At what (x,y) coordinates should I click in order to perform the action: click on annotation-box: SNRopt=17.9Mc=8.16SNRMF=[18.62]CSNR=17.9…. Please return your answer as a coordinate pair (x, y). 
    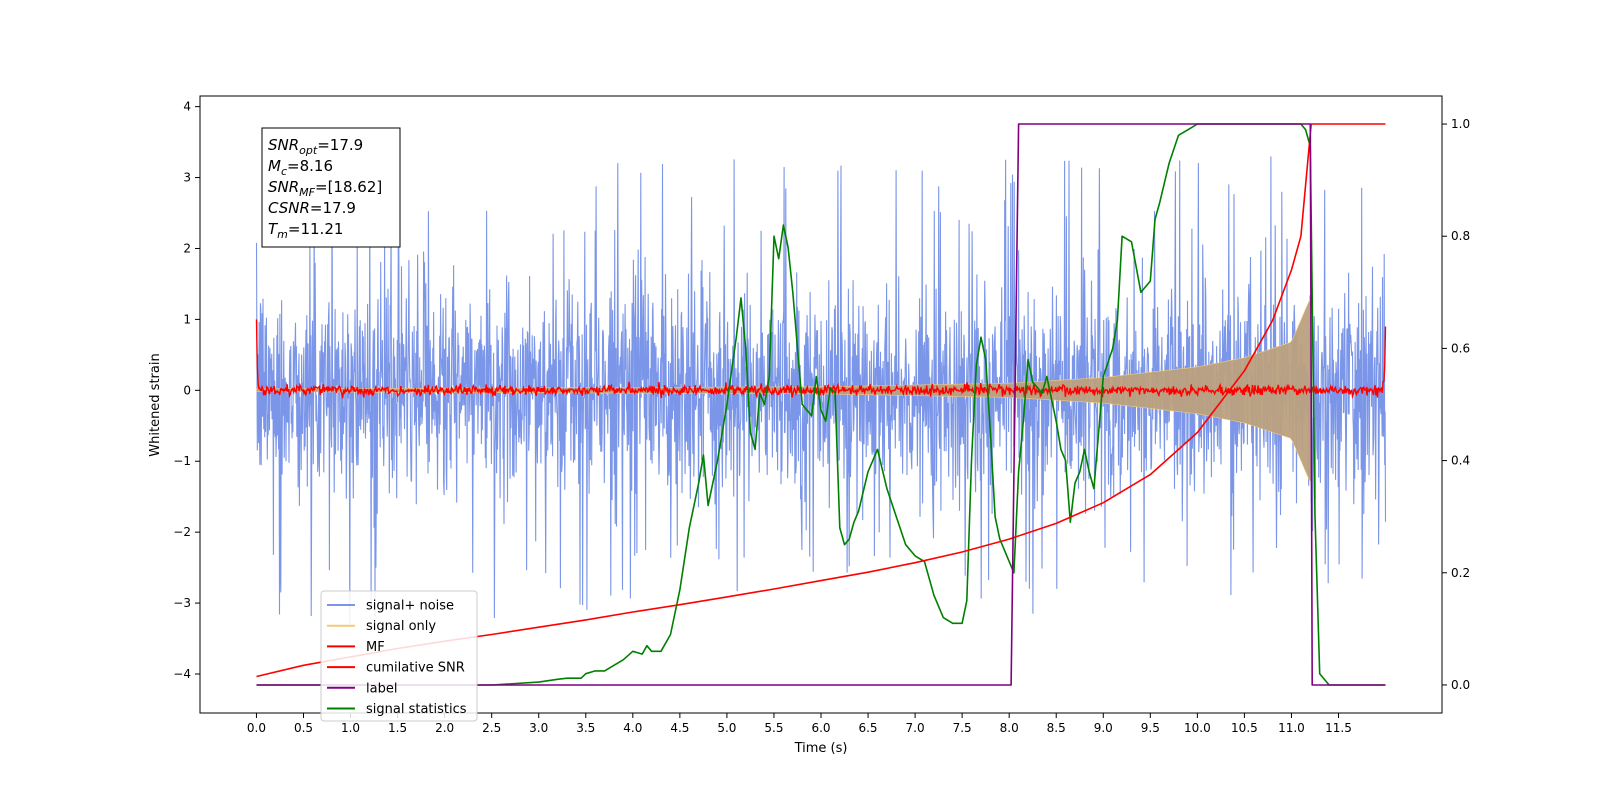
    Looking at the image, I should click on (331, 187).